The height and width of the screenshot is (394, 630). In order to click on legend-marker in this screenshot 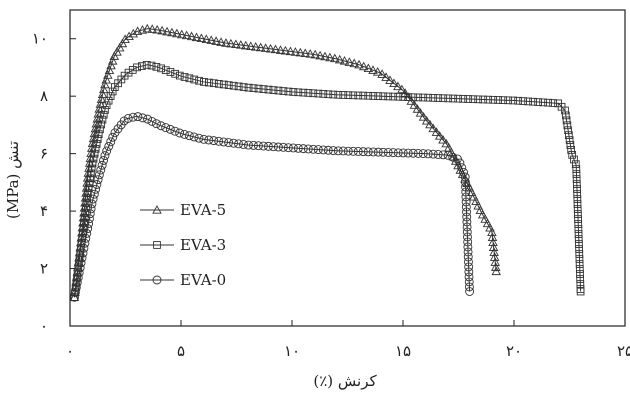, I will do `click(157, 245)`.